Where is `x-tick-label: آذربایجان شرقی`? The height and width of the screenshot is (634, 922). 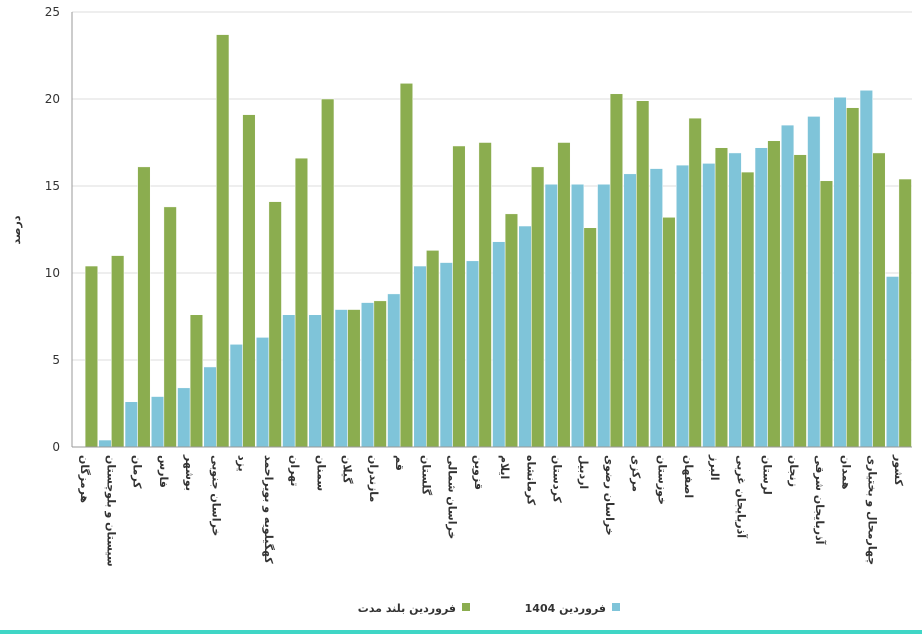 x-tick-label: آذربایجان شرقی is located at coordinates (820, 500).